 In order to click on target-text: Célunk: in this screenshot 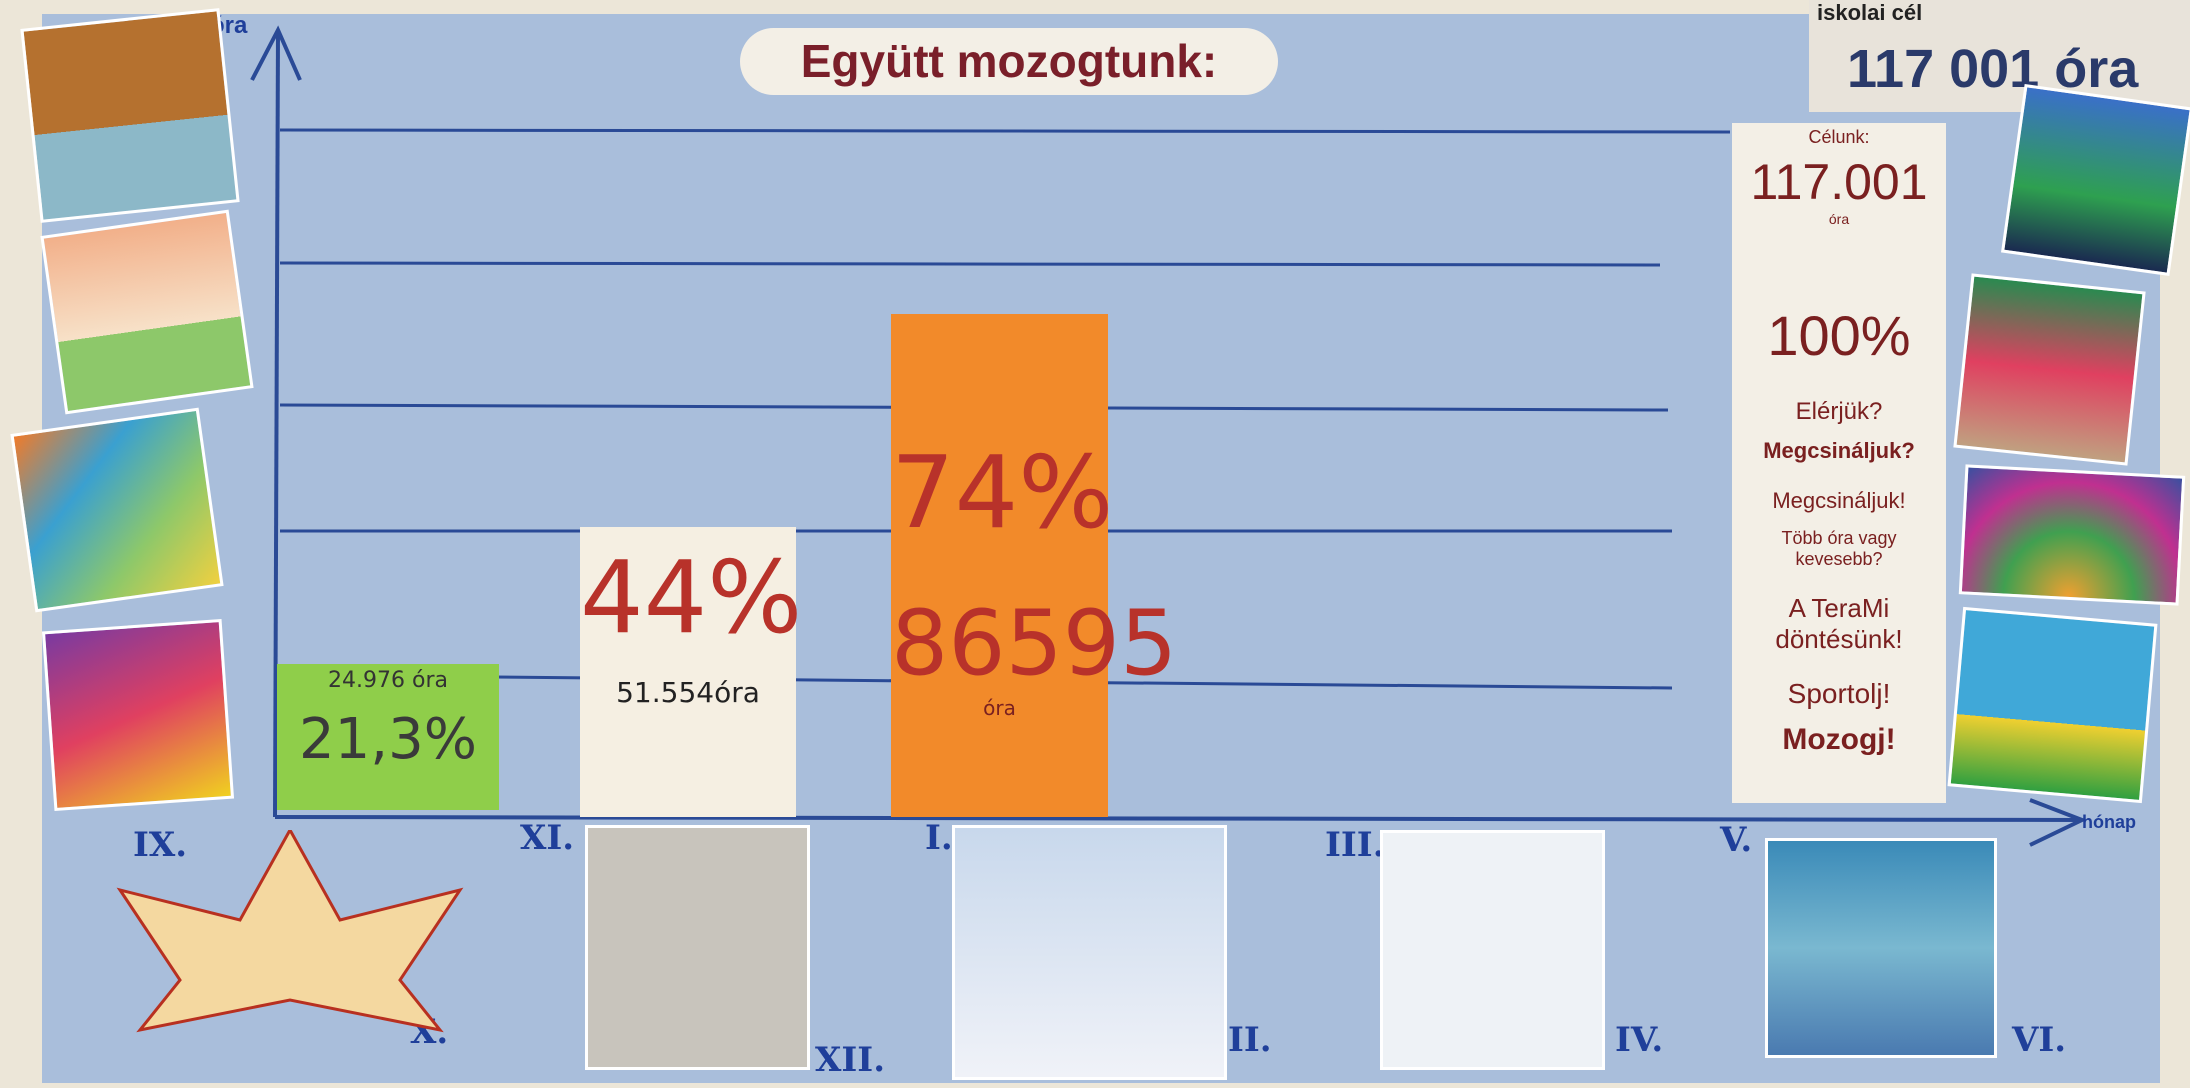, I will do `click(1839, 137)`.